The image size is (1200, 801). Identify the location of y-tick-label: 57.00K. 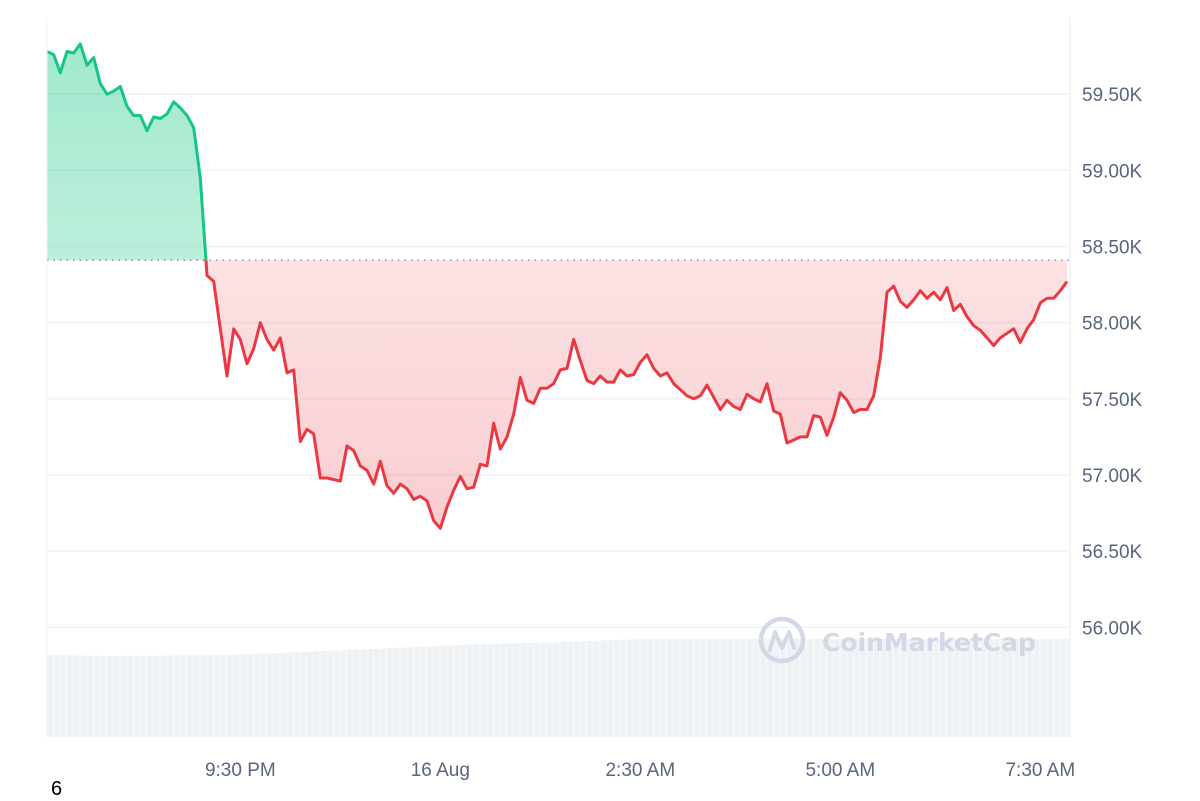
(1112, 476).